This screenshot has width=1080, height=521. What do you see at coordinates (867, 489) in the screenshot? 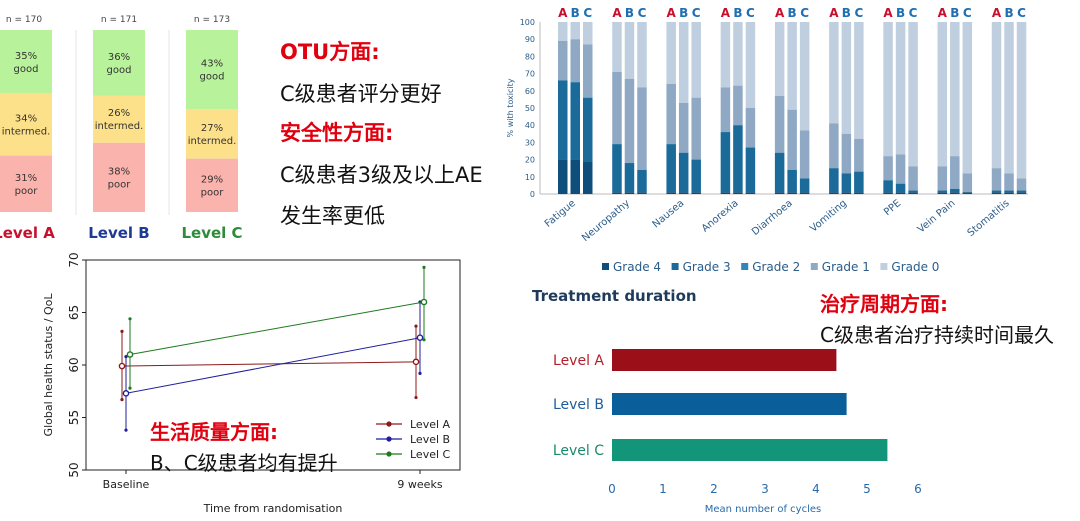
I see `duration-x-tick: 5` at bounding box center [867, 489].